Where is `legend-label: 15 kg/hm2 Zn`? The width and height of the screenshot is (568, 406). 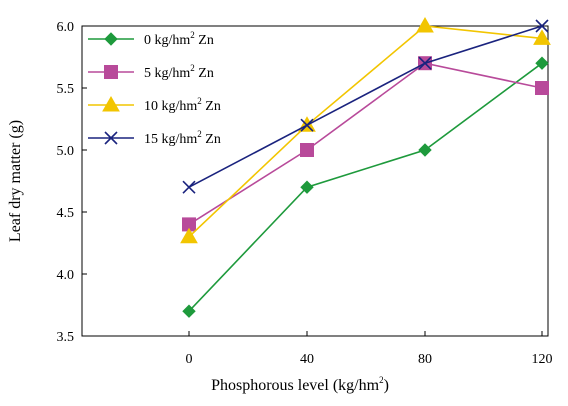
legend-label: 15 kg/hm2 Zn is located at coordinates (182, 138).